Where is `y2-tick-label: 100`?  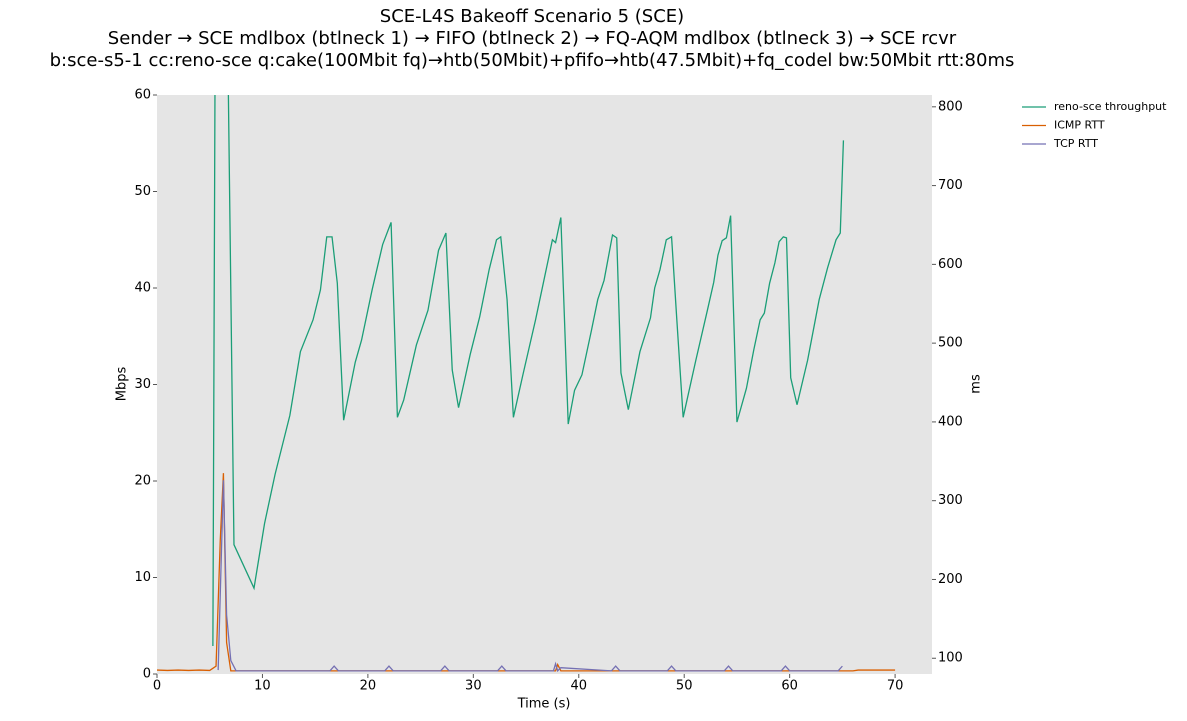
y2-tick-label: 100 is located at coordinates (950, 658).